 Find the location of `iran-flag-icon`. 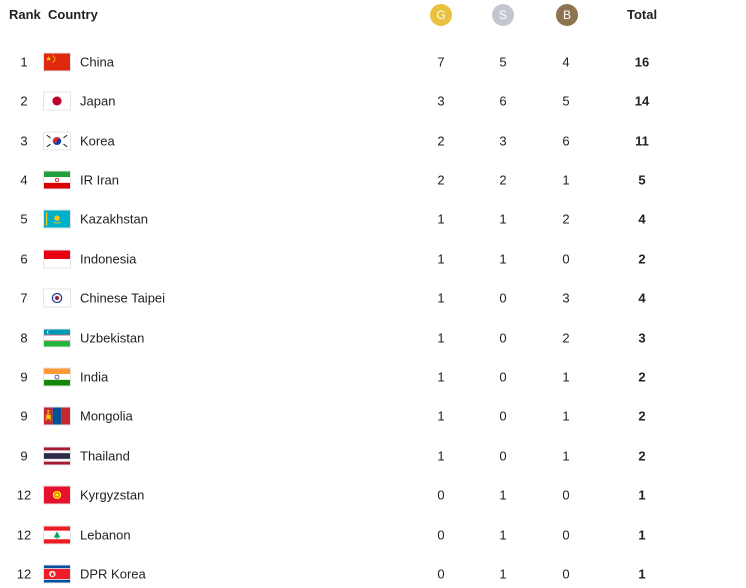

iran-flag-icon is located at coordinates (57, 179).